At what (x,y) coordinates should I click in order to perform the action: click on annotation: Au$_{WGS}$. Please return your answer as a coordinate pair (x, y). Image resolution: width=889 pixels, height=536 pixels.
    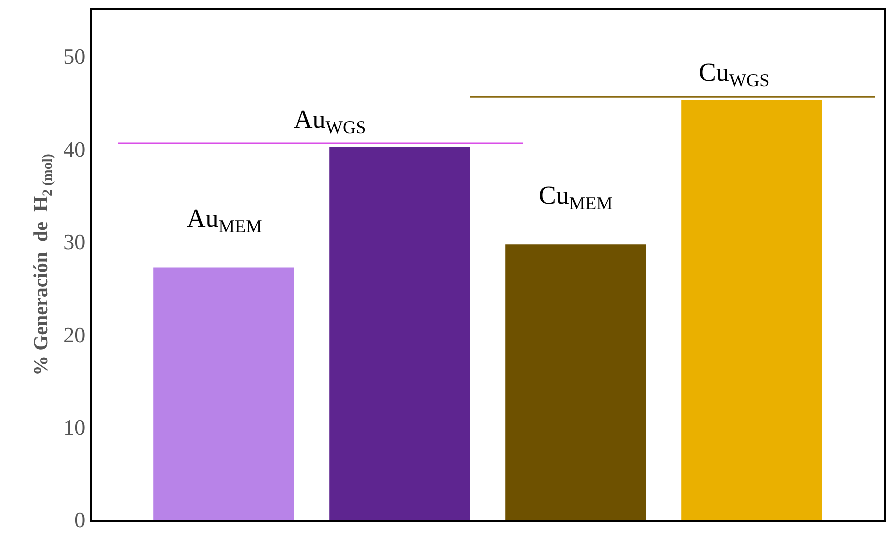
    Looking at the image, I should click on (330, 121).